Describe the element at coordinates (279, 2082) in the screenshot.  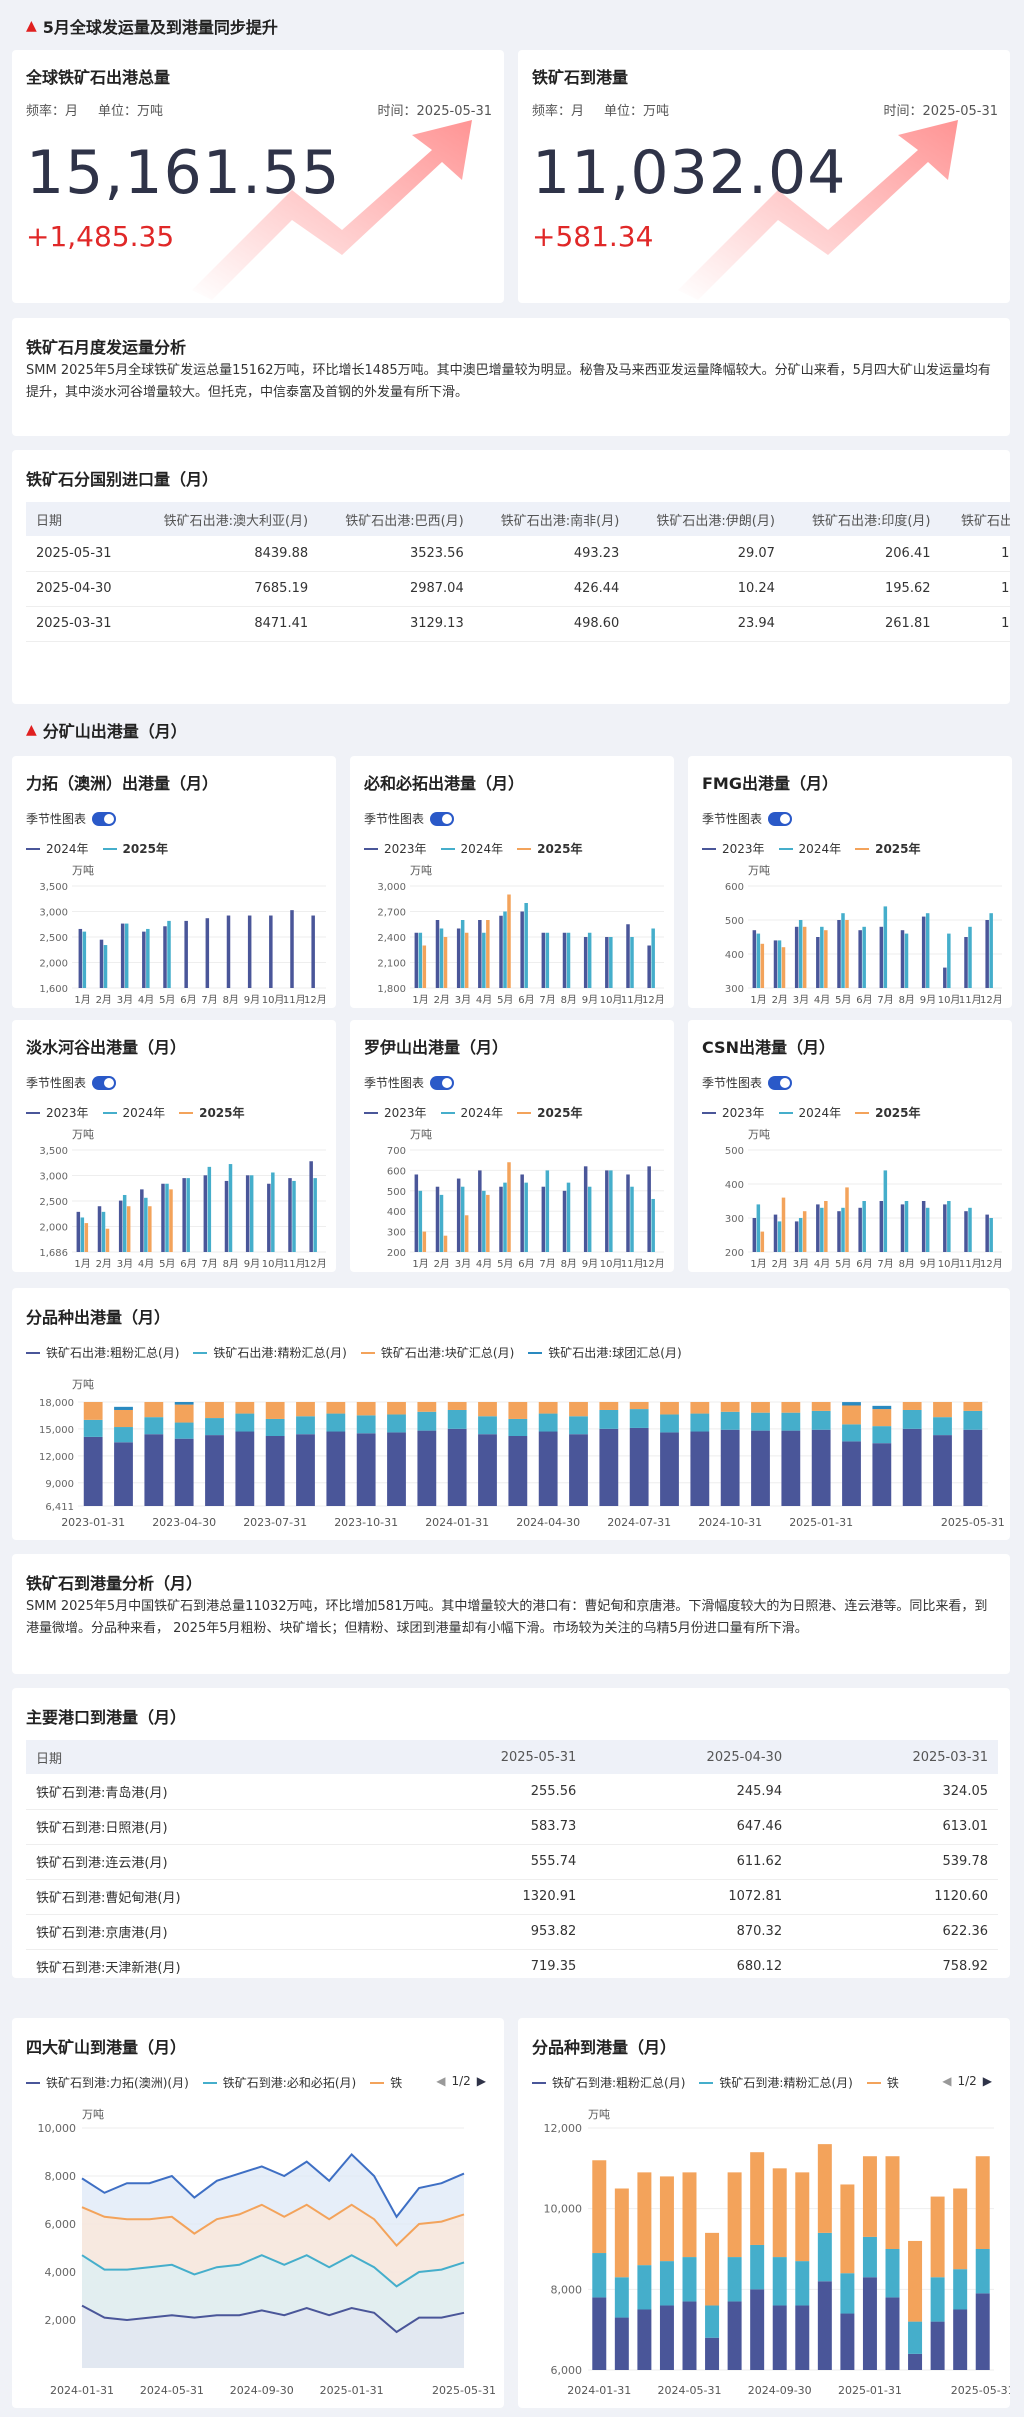
I see `legend-item: 铁矿石到港:必和必拓(月)` at that location.